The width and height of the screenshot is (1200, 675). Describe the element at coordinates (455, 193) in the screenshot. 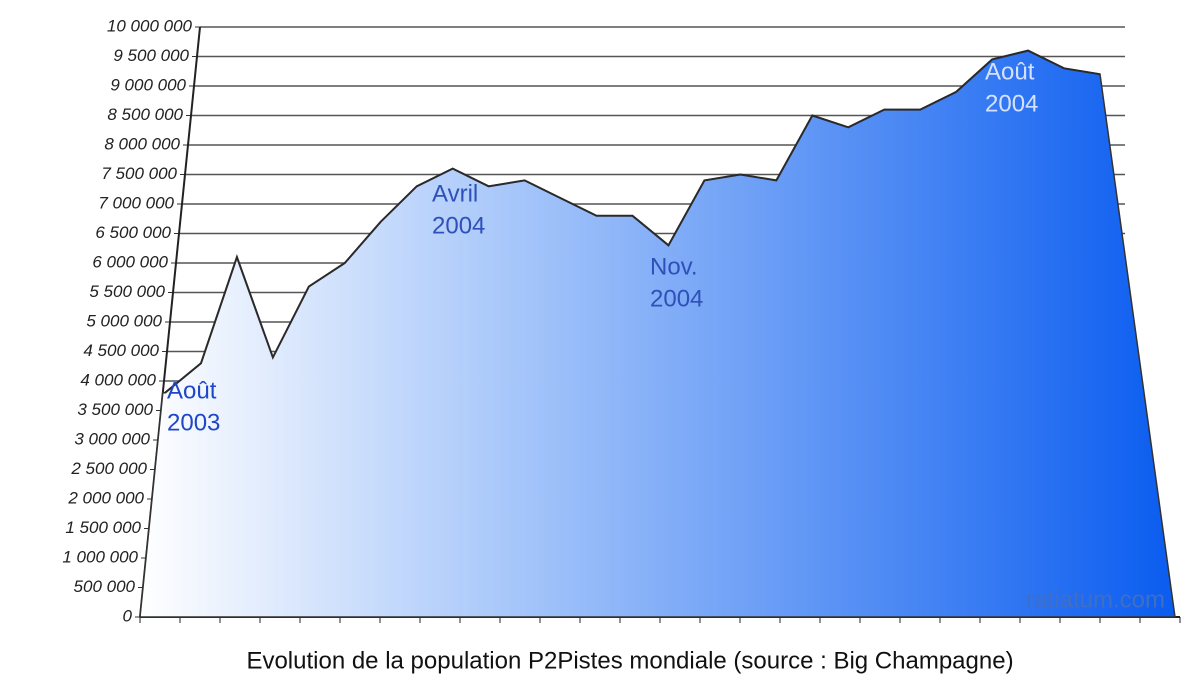

I see `annotation: Avril` at that location.